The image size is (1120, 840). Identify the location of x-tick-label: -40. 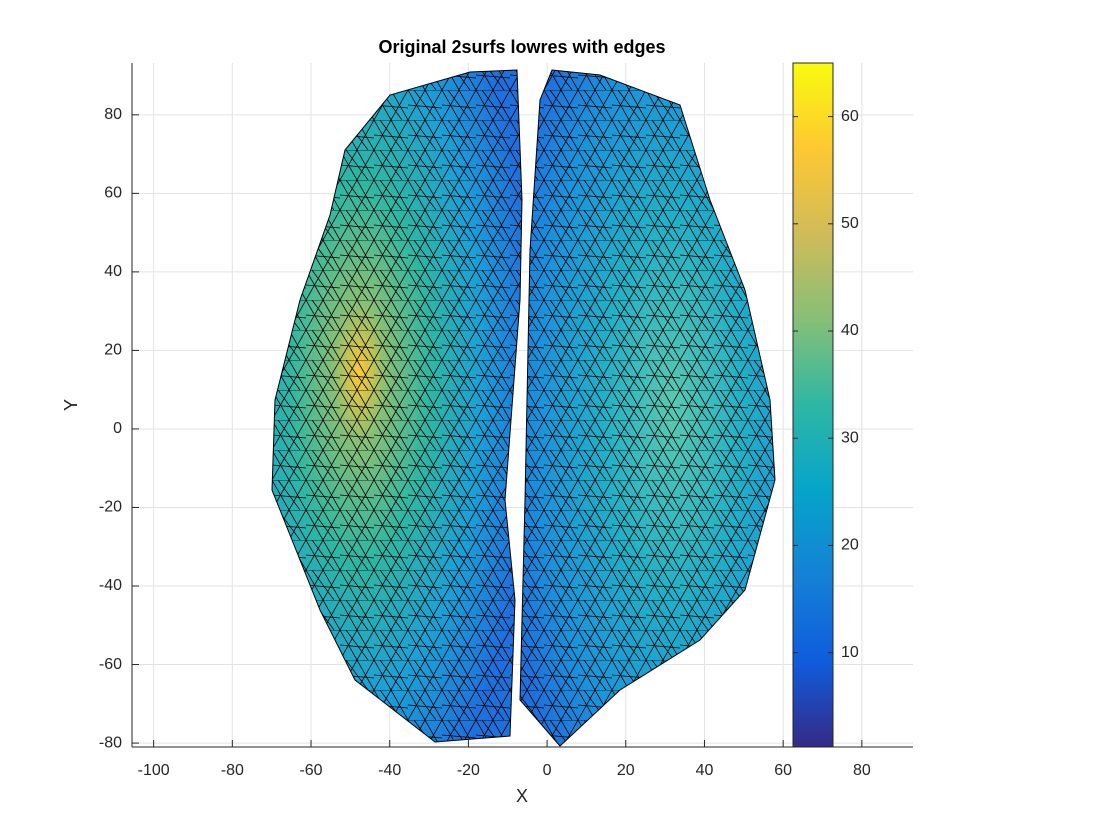
(389, 770).